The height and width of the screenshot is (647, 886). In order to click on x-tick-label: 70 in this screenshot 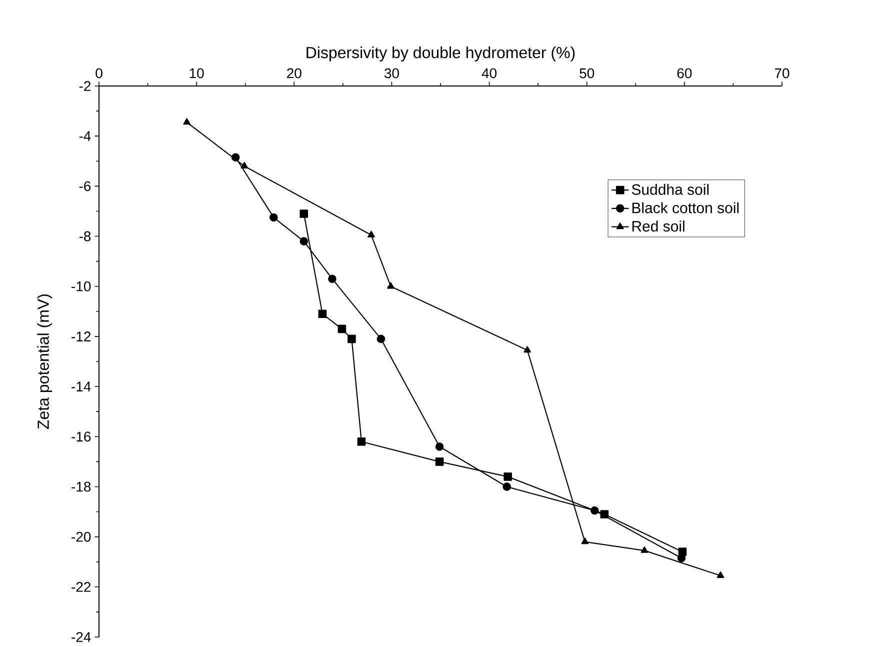, I will do `click(782, 73)`.